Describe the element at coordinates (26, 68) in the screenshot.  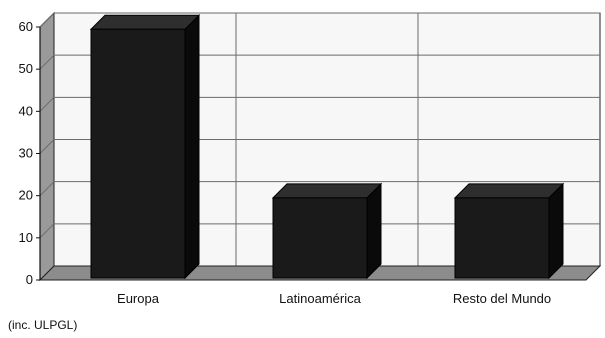
I see `y-tick-label: 50` at that location.